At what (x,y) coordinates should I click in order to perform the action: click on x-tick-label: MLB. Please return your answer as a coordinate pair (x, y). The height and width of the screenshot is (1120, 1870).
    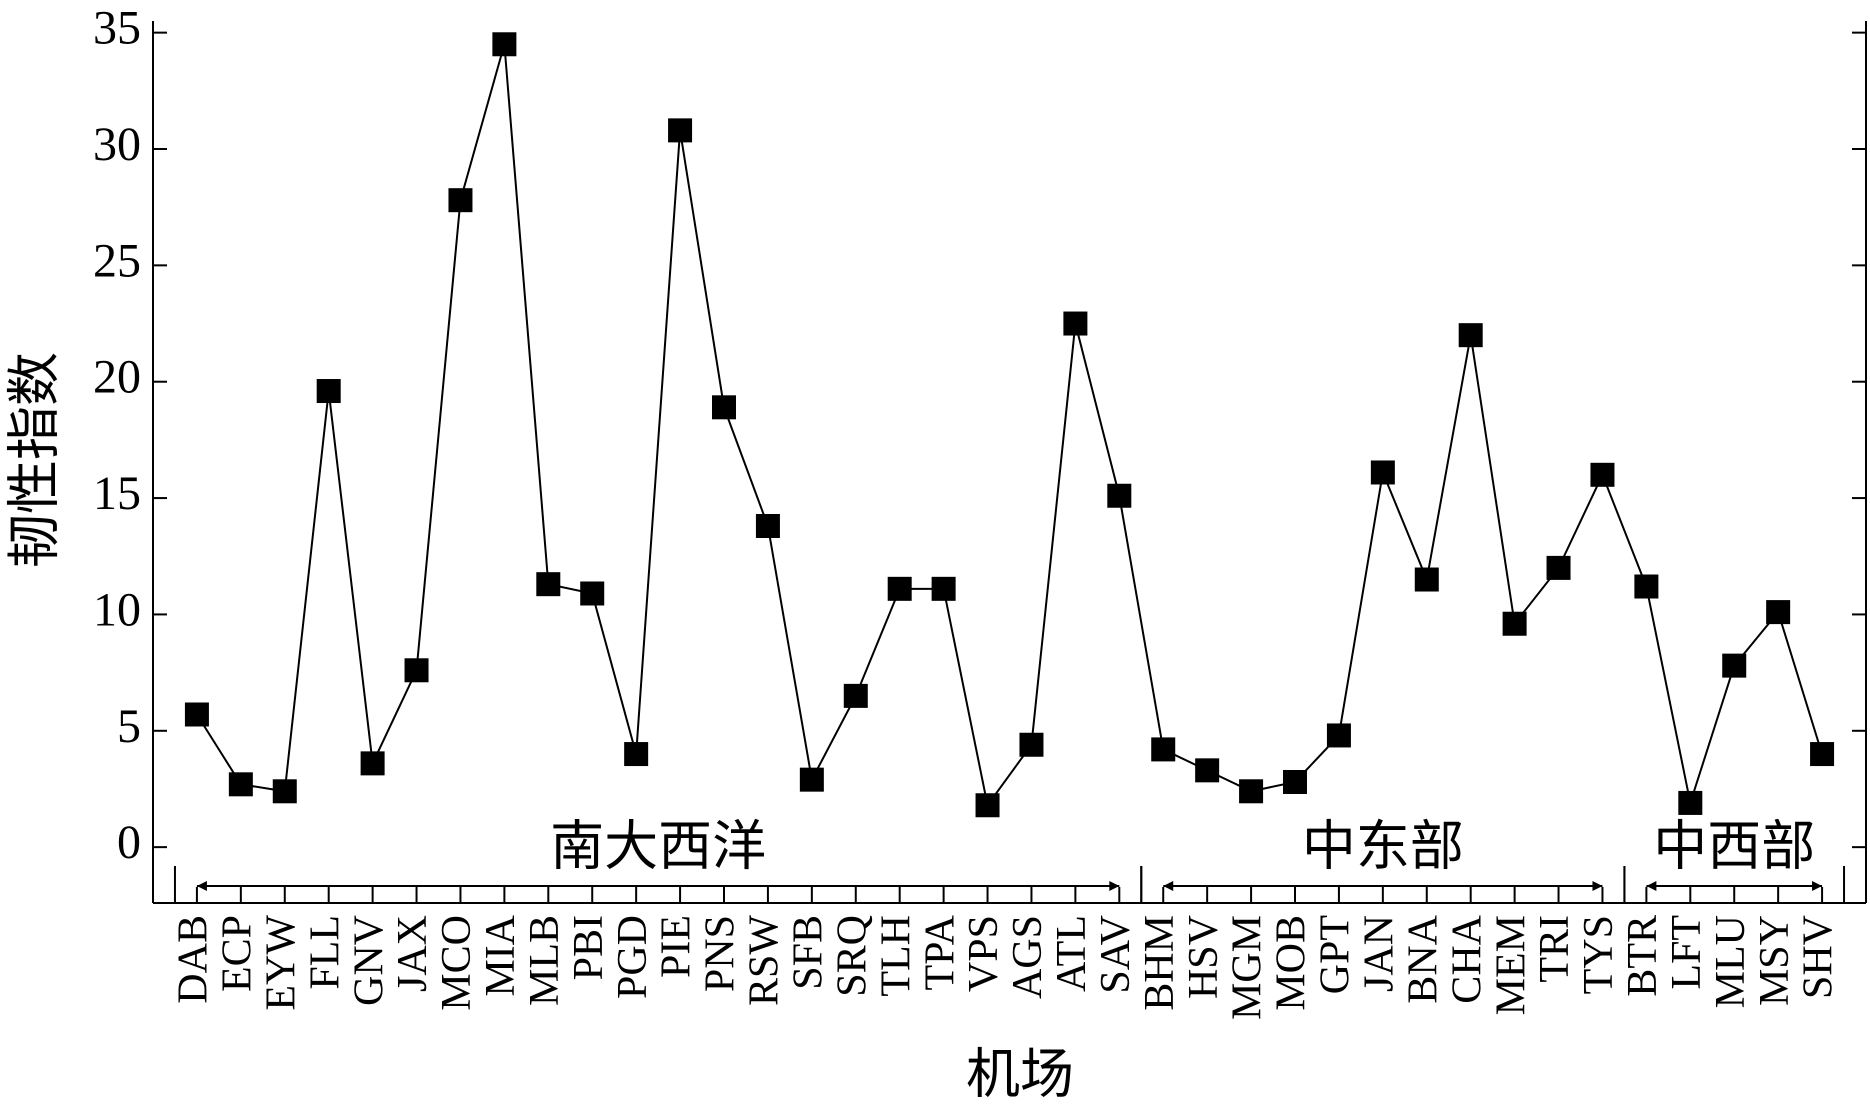
    Looking at the image, I should click on (545, 960).